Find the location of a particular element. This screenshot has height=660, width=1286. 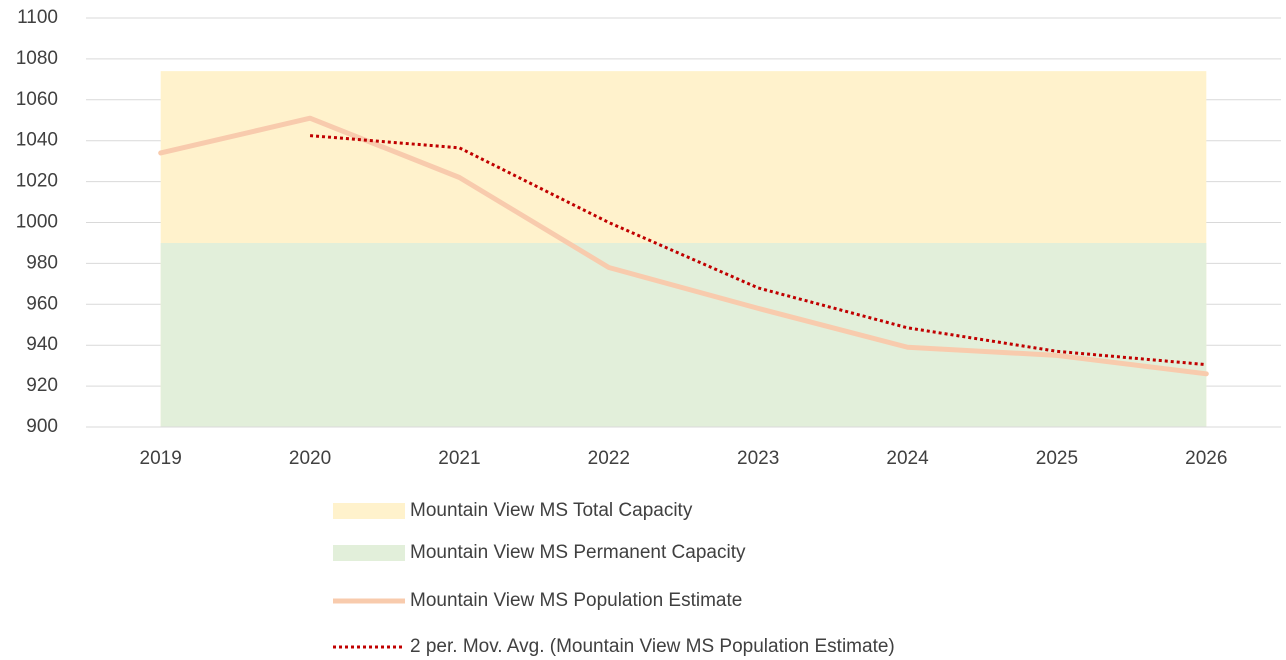

y-tick-label: 920 is located at coordinates (42, 385).